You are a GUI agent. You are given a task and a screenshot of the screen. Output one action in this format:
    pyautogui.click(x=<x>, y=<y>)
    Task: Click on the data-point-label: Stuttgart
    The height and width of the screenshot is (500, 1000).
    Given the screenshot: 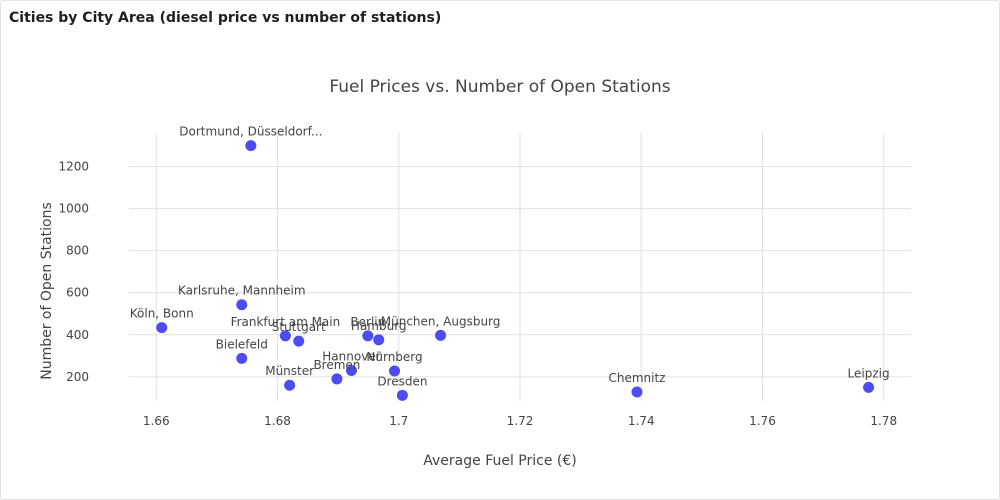 What is the action you would take?
    pyautogui.click(x=299, y=327)
    